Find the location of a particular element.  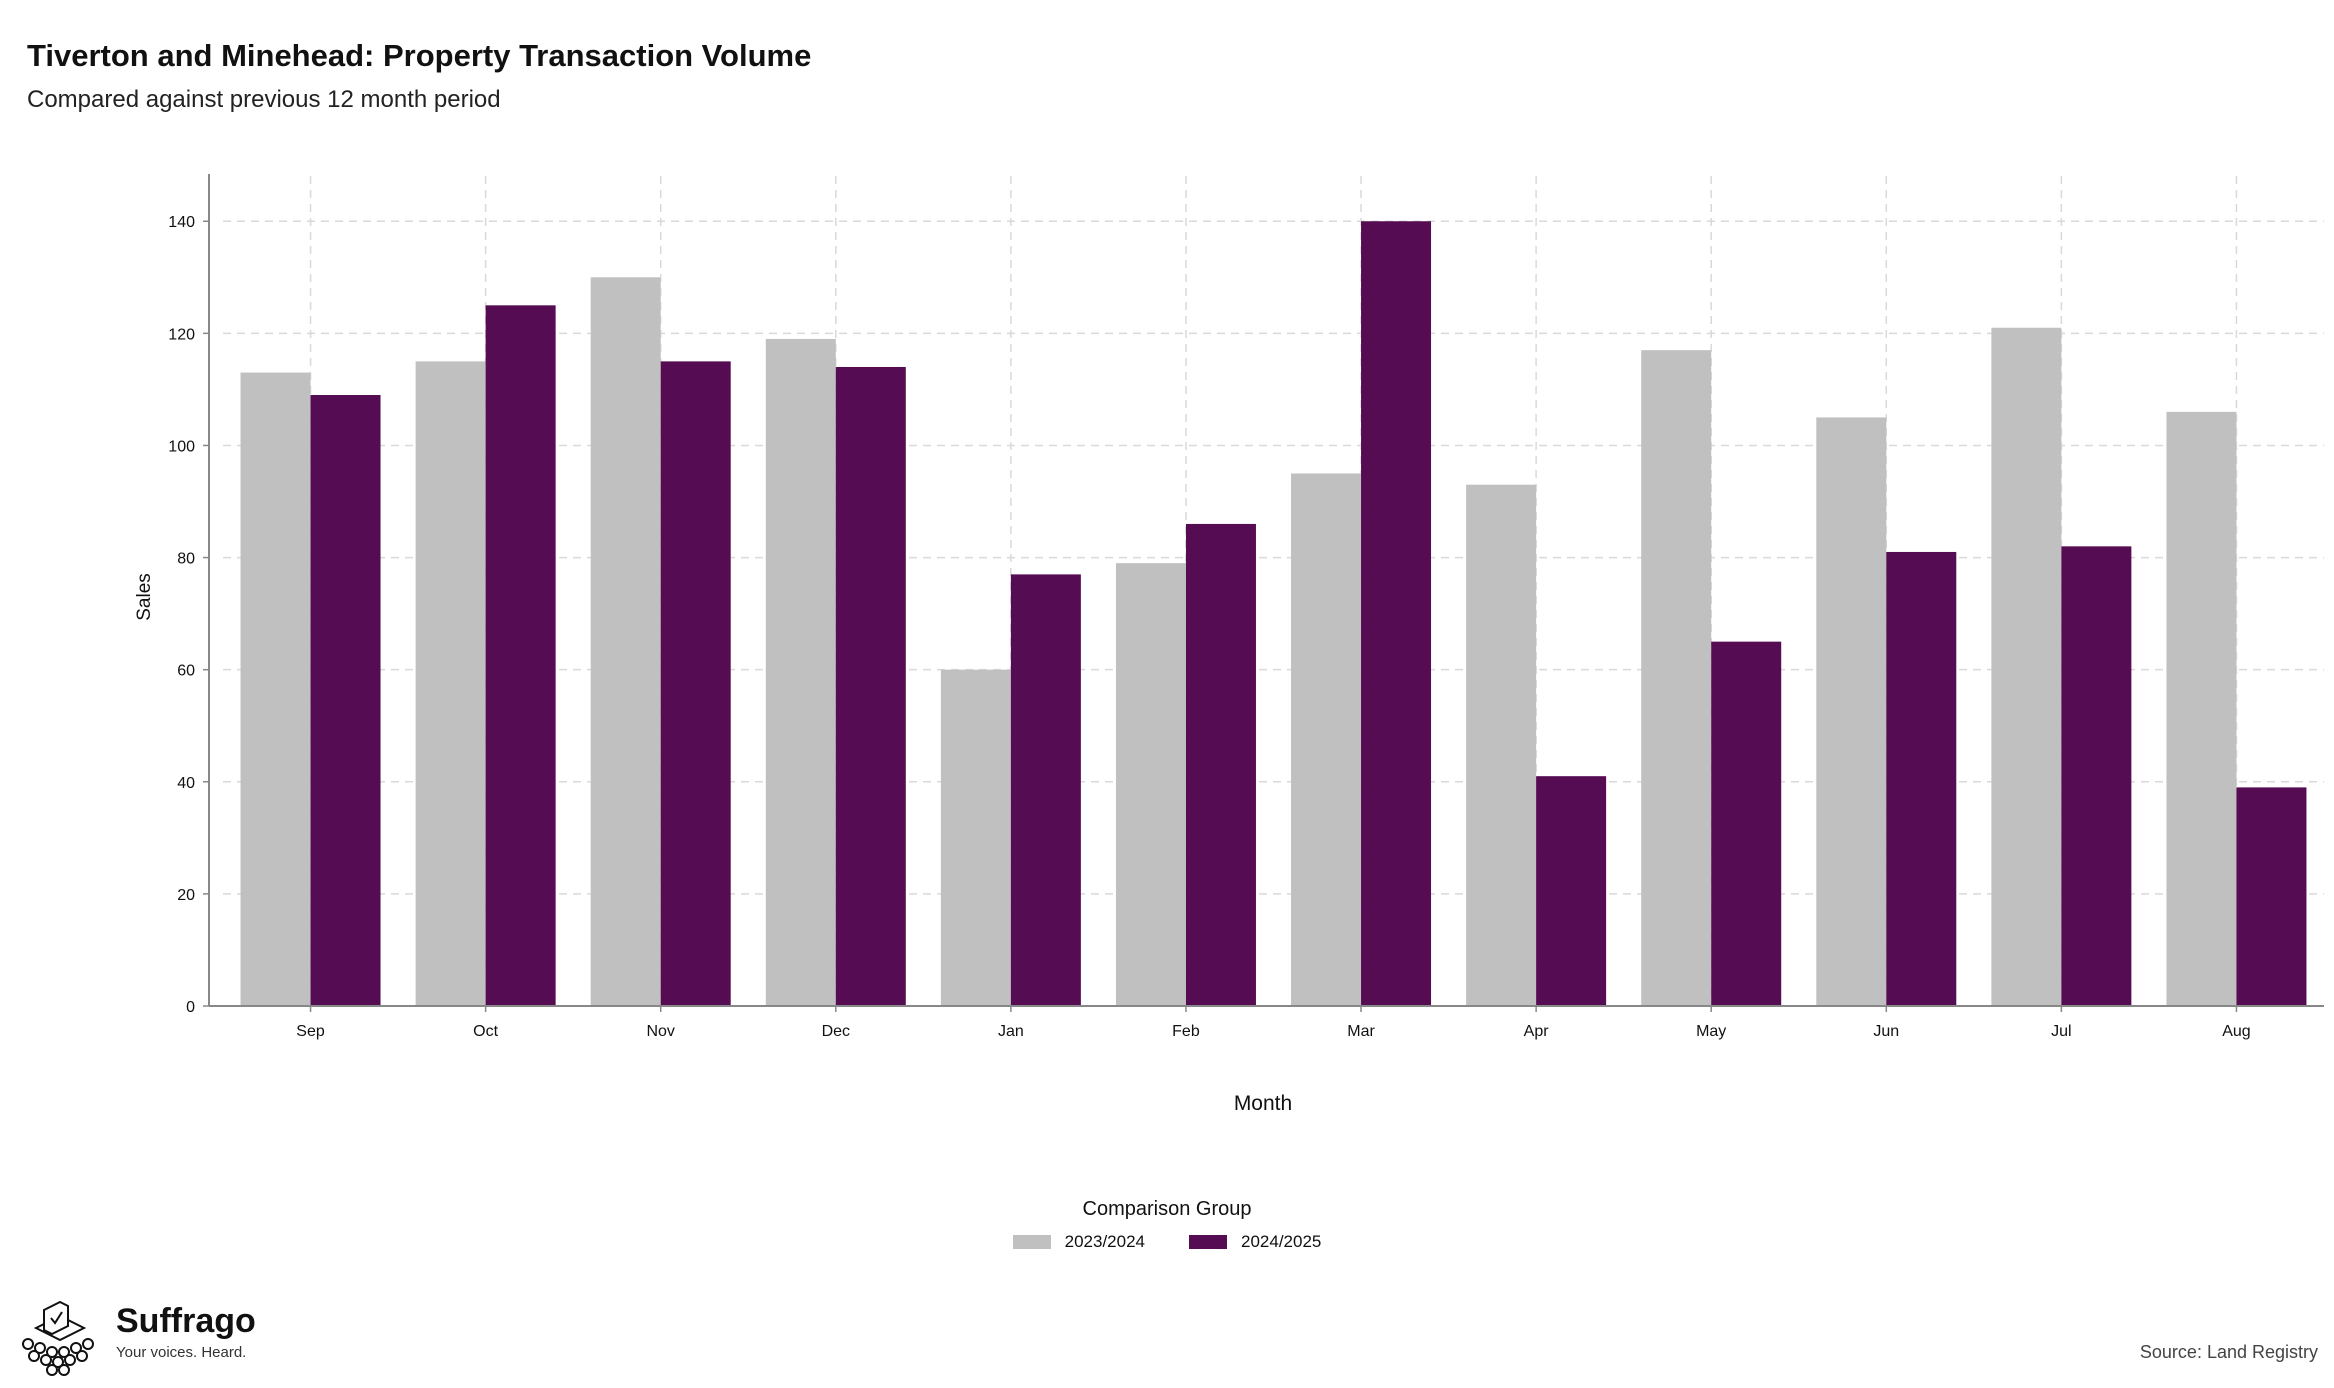

bar-2024-2025-mar is located at coordinates (1396, 613).